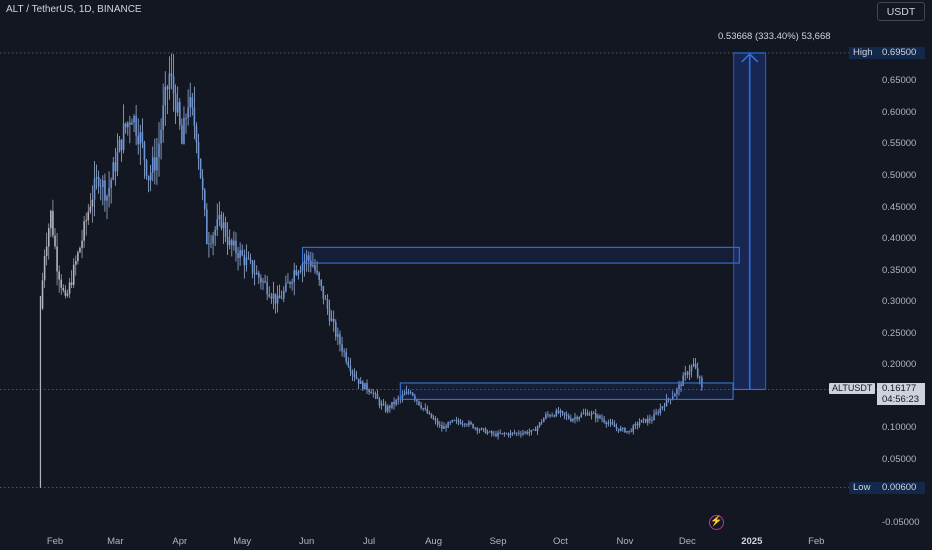  What do you see at coordinates (115, 541) in the screenshot?
I see `time-tick: Mar` at bounding box center [115, 541].